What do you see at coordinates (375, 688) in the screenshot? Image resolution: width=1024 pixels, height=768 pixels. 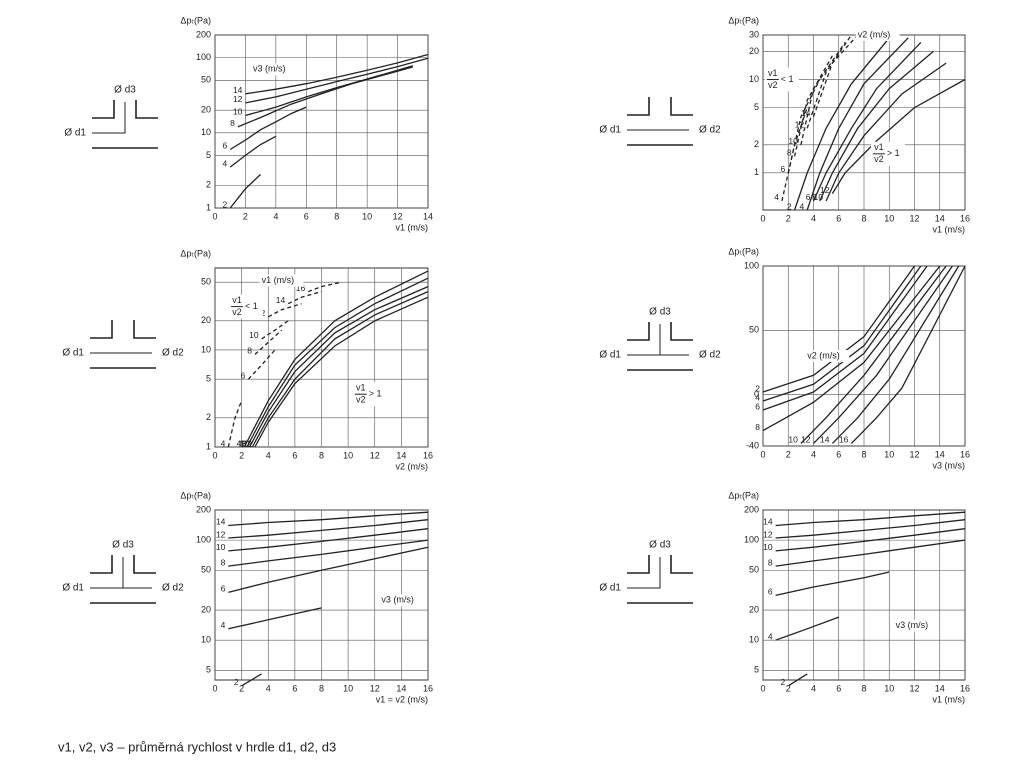 I see `x-tick-label: 12` at bounding box center [375, 688].